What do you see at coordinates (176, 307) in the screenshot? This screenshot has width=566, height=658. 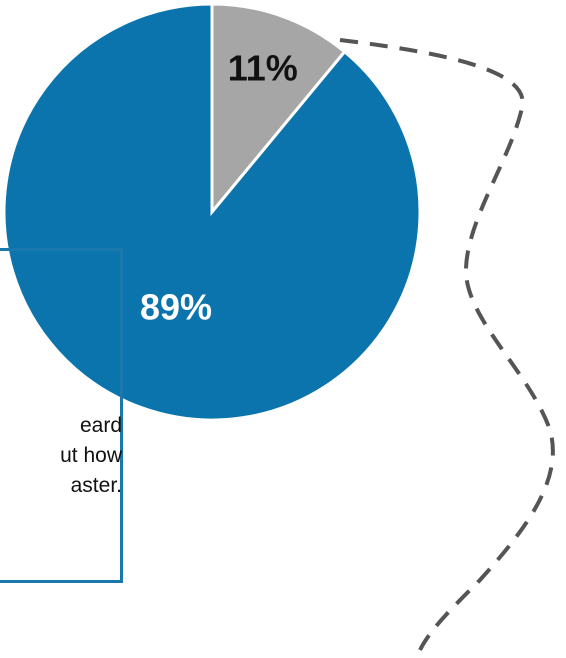 I see `pie-slice-label-2: 89%` at bounding box center [176, 307].